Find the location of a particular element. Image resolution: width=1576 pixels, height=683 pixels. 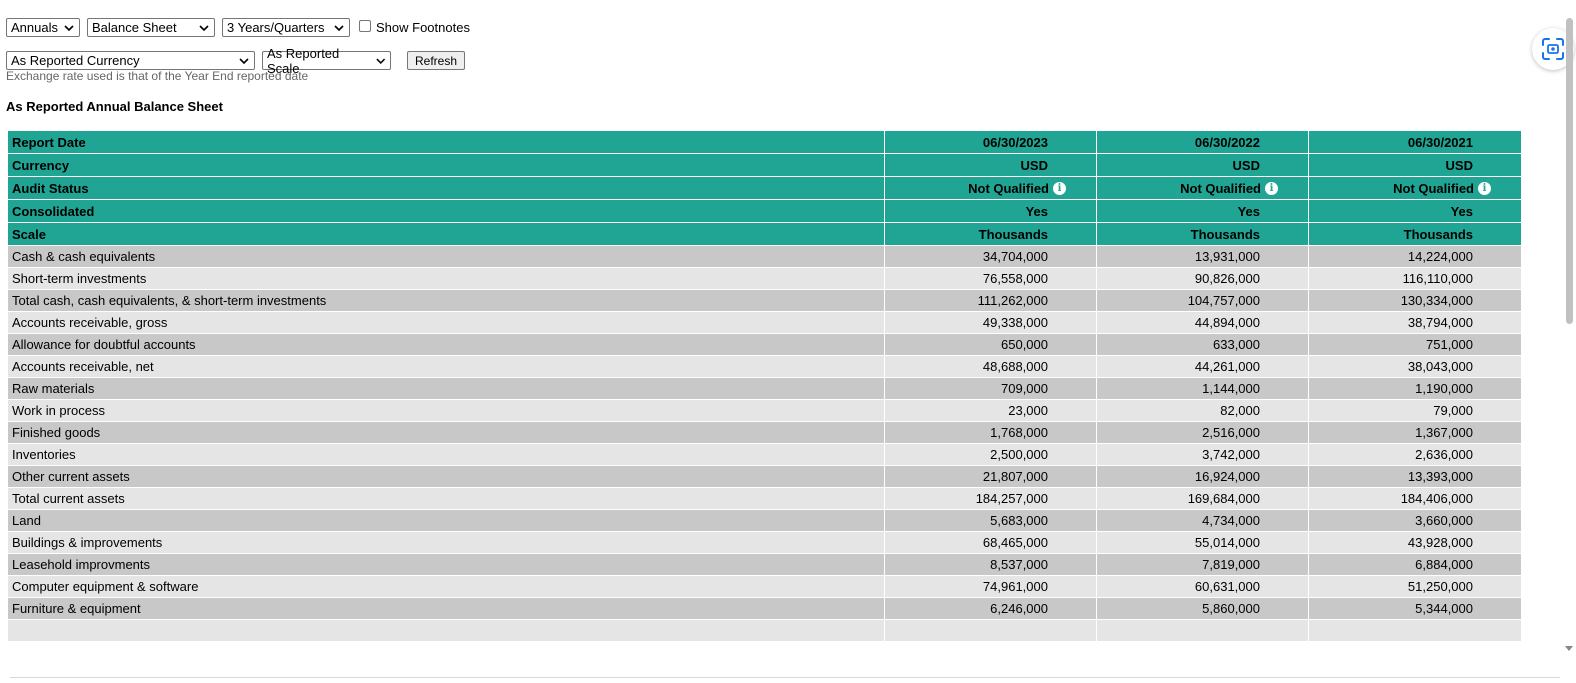

footnotes-toggle: Show Footnotes is located at coordinates (414, 27).